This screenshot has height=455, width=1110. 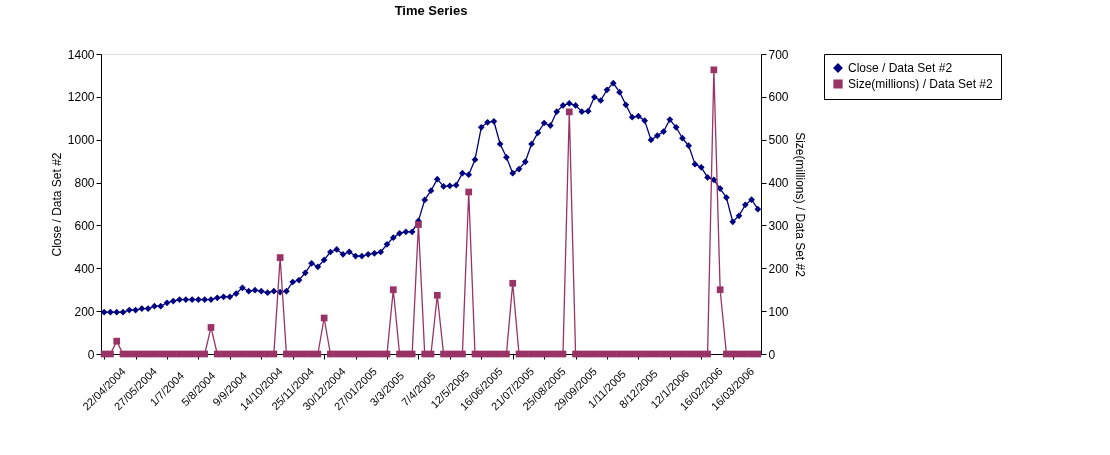 I want to click on y-tick-label: 600, so click(x=84, y=225).